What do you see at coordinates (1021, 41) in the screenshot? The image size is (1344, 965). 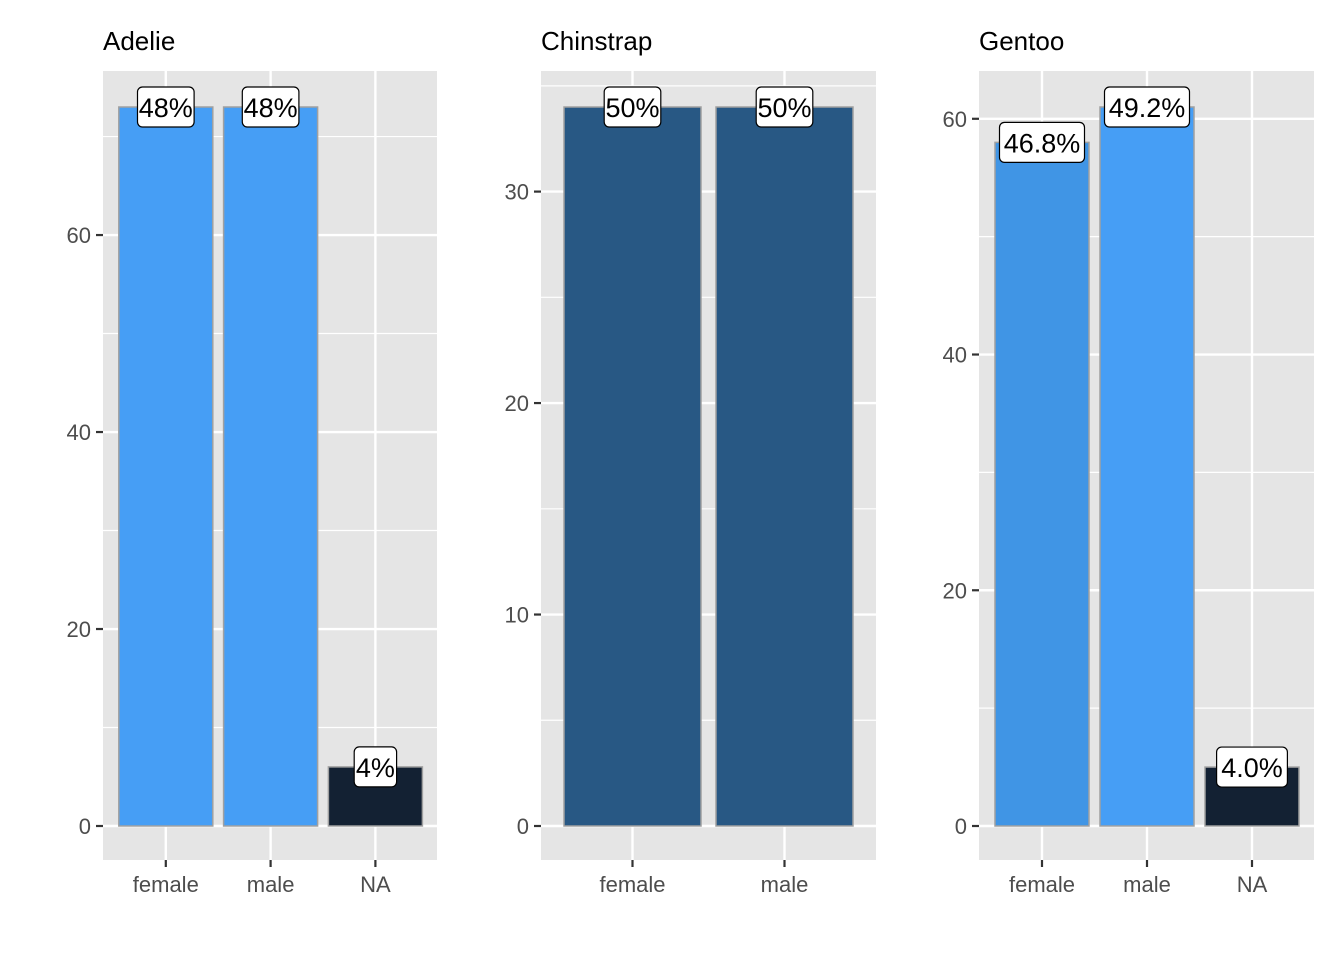 I see `facet-title: Gentoo` at bounding box center [1021, 41].